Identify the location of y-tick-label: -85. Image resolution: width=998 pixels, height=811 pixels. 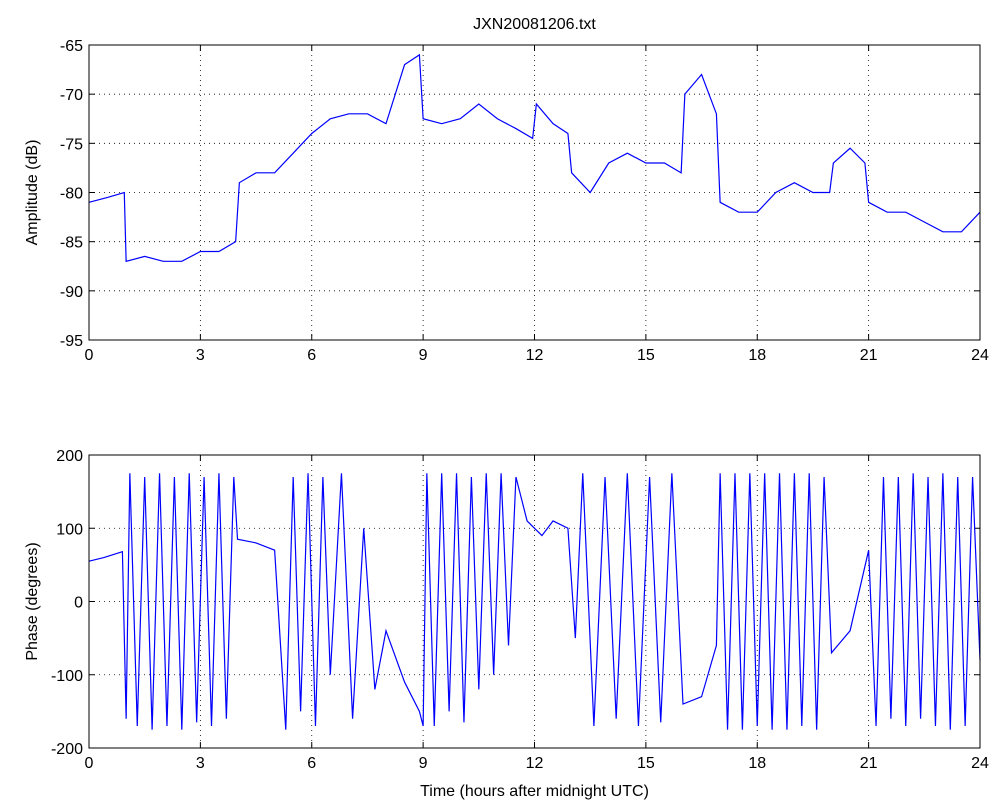
(71, 243).